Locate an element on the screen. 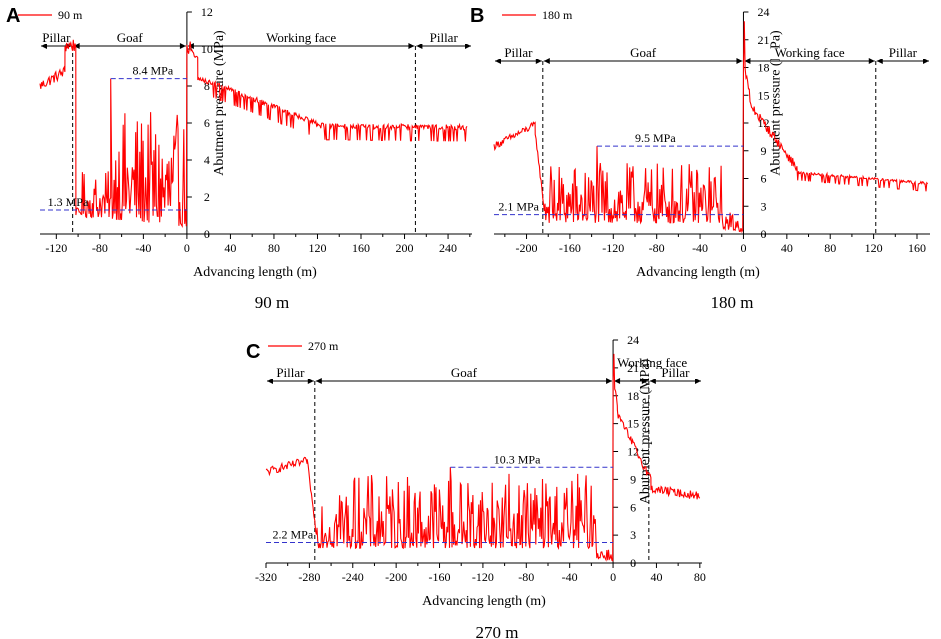 Image resolution: width=941 pixels, height=639 pixels. legend-label: 180 m is located at coordinates (557, 15).